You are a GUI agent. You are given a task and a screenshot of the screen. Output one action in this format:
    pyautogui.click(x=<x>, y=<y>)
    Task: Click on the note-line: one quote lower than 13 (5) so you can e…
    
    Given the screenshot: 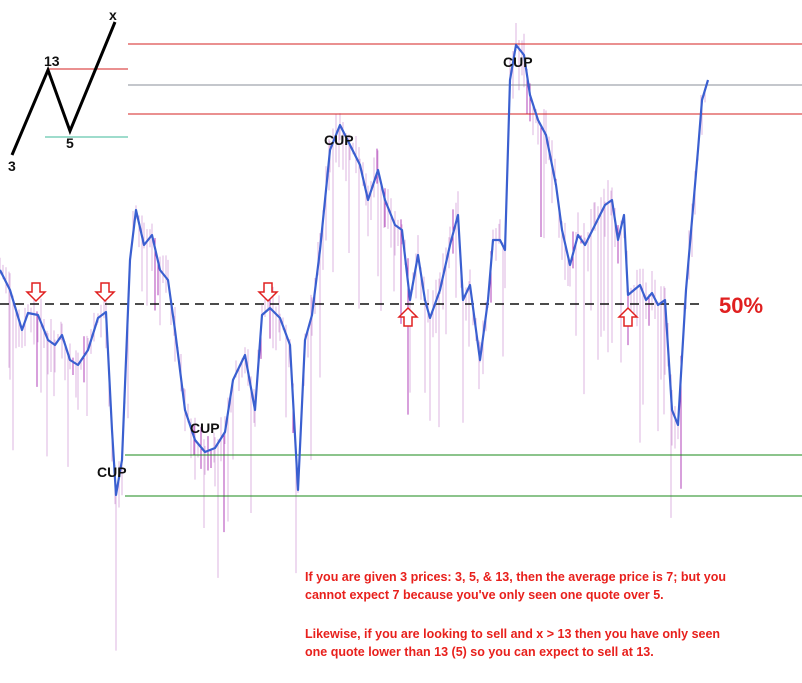 What is the action you would take?
    pyautogui.click(x=479, y=652)
    